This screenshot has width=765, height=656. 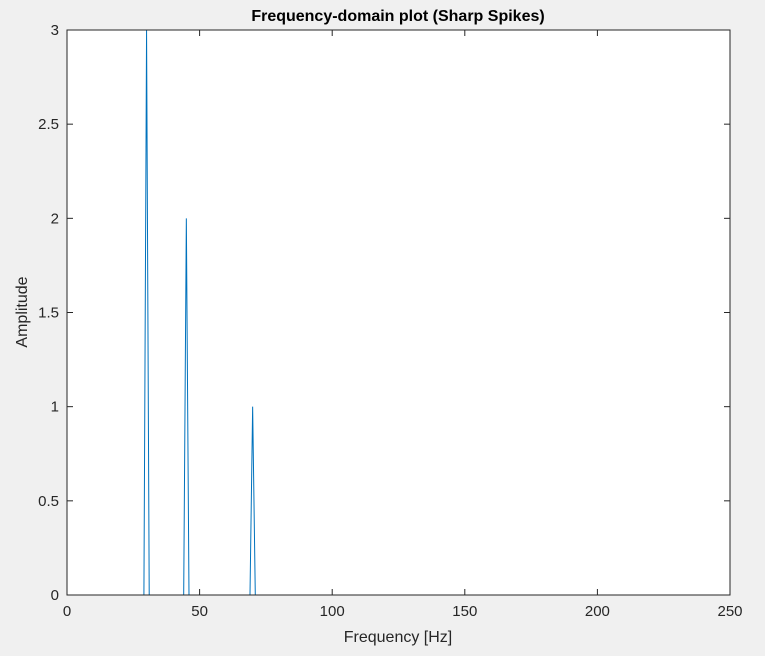 What do you see at coordinates (397, 16) in the screenshot?
I see `chart-title: Frequency-domain plot (Sharp Spikes)` at bounding box center [397, 16].